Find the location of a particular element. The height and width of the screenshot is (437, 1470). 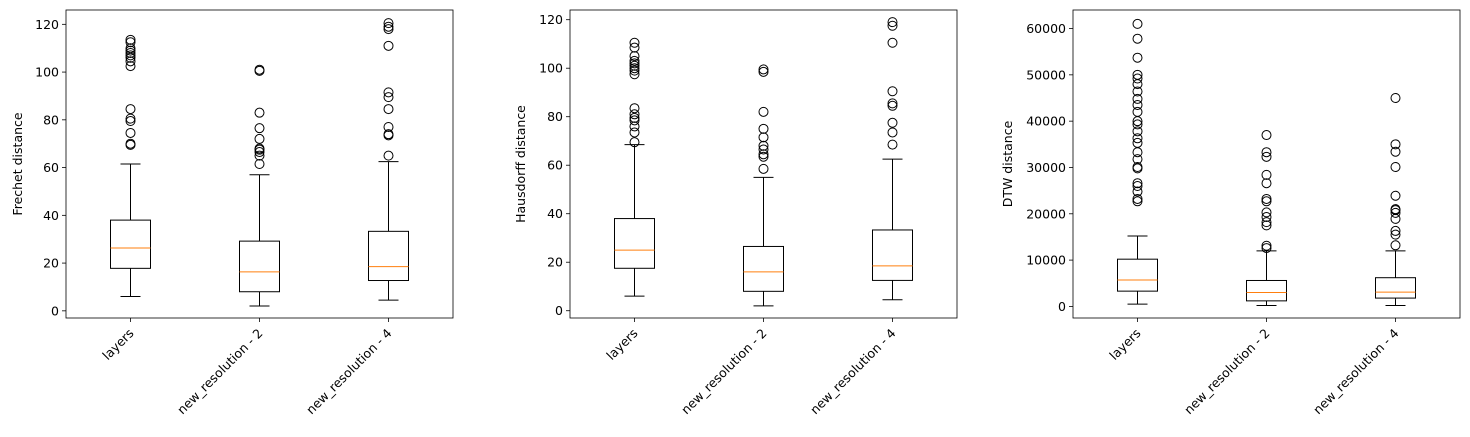

y-tick-label: 20 is located at coordinates (51, 263).